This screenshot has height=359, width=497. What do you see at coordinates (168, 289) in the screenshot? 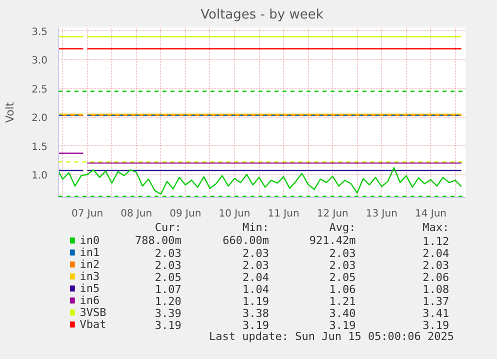
I see `text: 1.07` at bounding box center [168, 289].